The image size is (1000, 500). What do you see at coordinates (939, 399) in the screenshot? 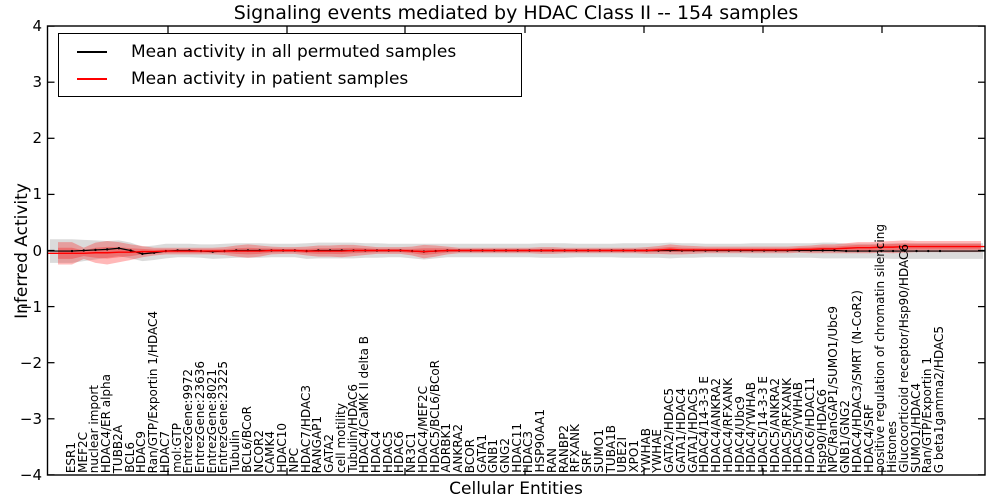
I see `x-category-label: G beta1gamma2/HDAC5` at bounding box center [939, 399].